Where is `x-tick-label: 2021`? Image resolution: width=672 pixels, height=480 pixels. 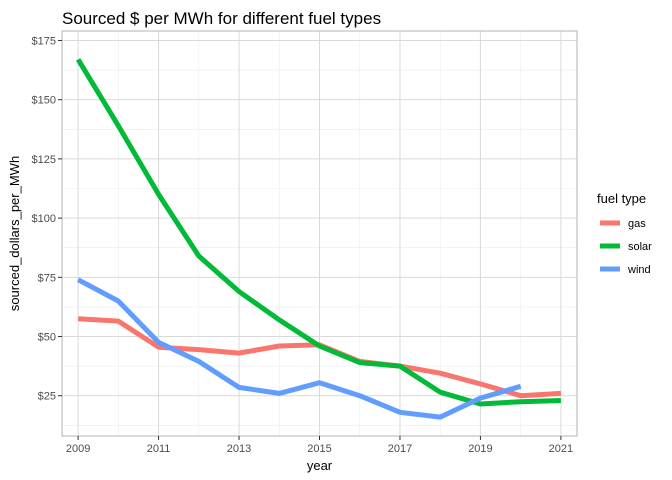 x-tick-label: 2021 is located at coordinates (561, 449).